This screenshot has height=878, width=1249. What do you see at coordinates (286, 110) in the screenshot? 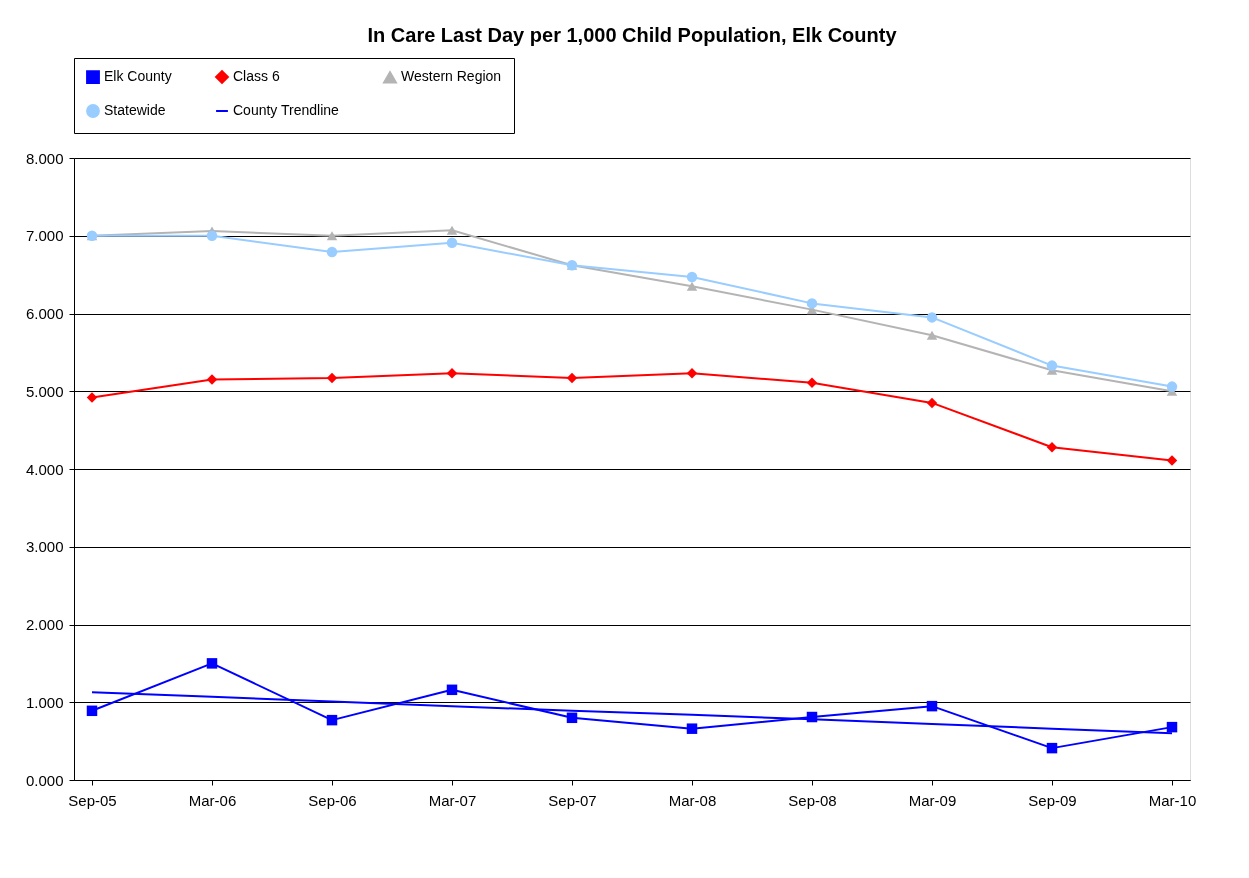
I see `legend-label: County Trendline` at bounding box center [286, 110].